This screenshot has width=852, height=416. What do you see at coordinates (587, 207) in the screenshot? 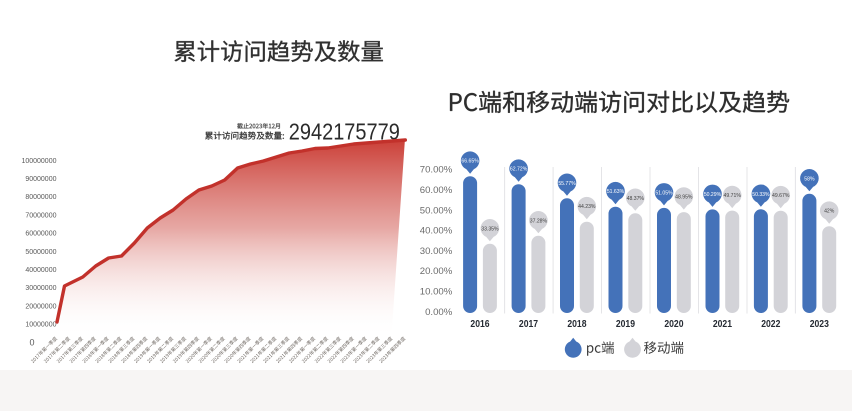
I see `svg-text: 44.23%` at bounding box center [587, 207].